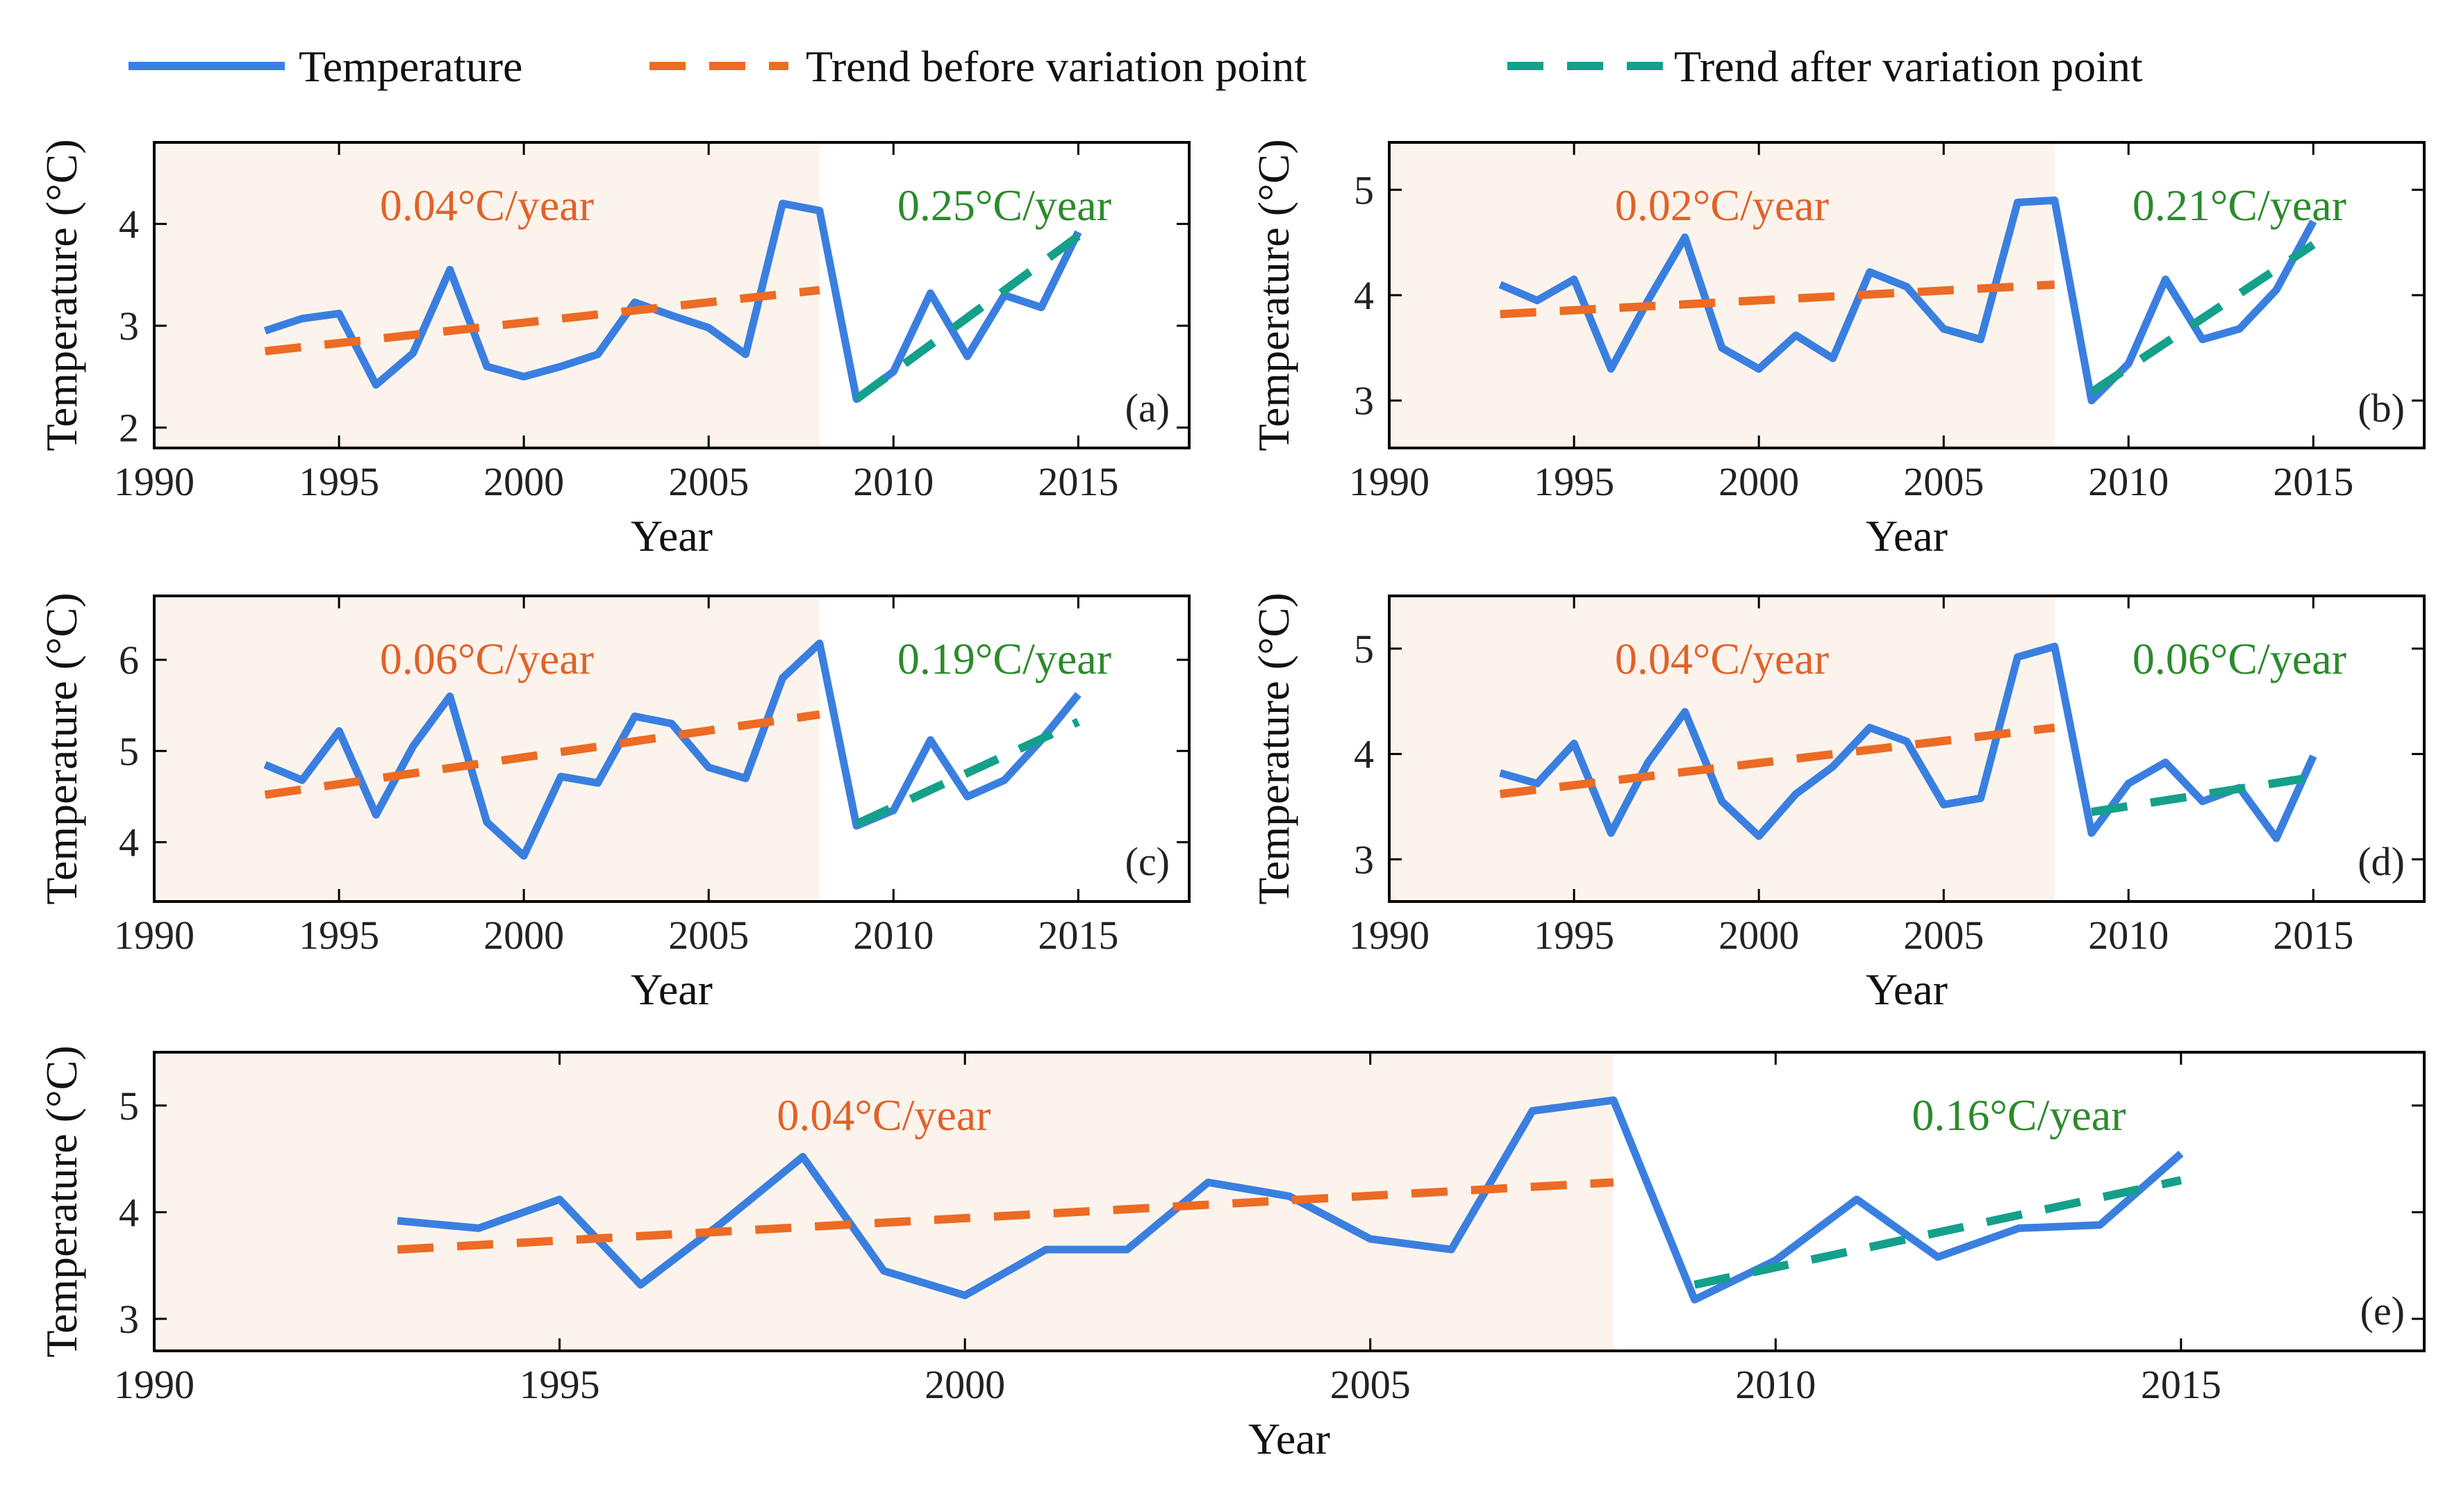  What do you see at coordinates (1147, 408) in the screenshot?
I see `panel-label: (a)` at bounding box center [1147, 408].